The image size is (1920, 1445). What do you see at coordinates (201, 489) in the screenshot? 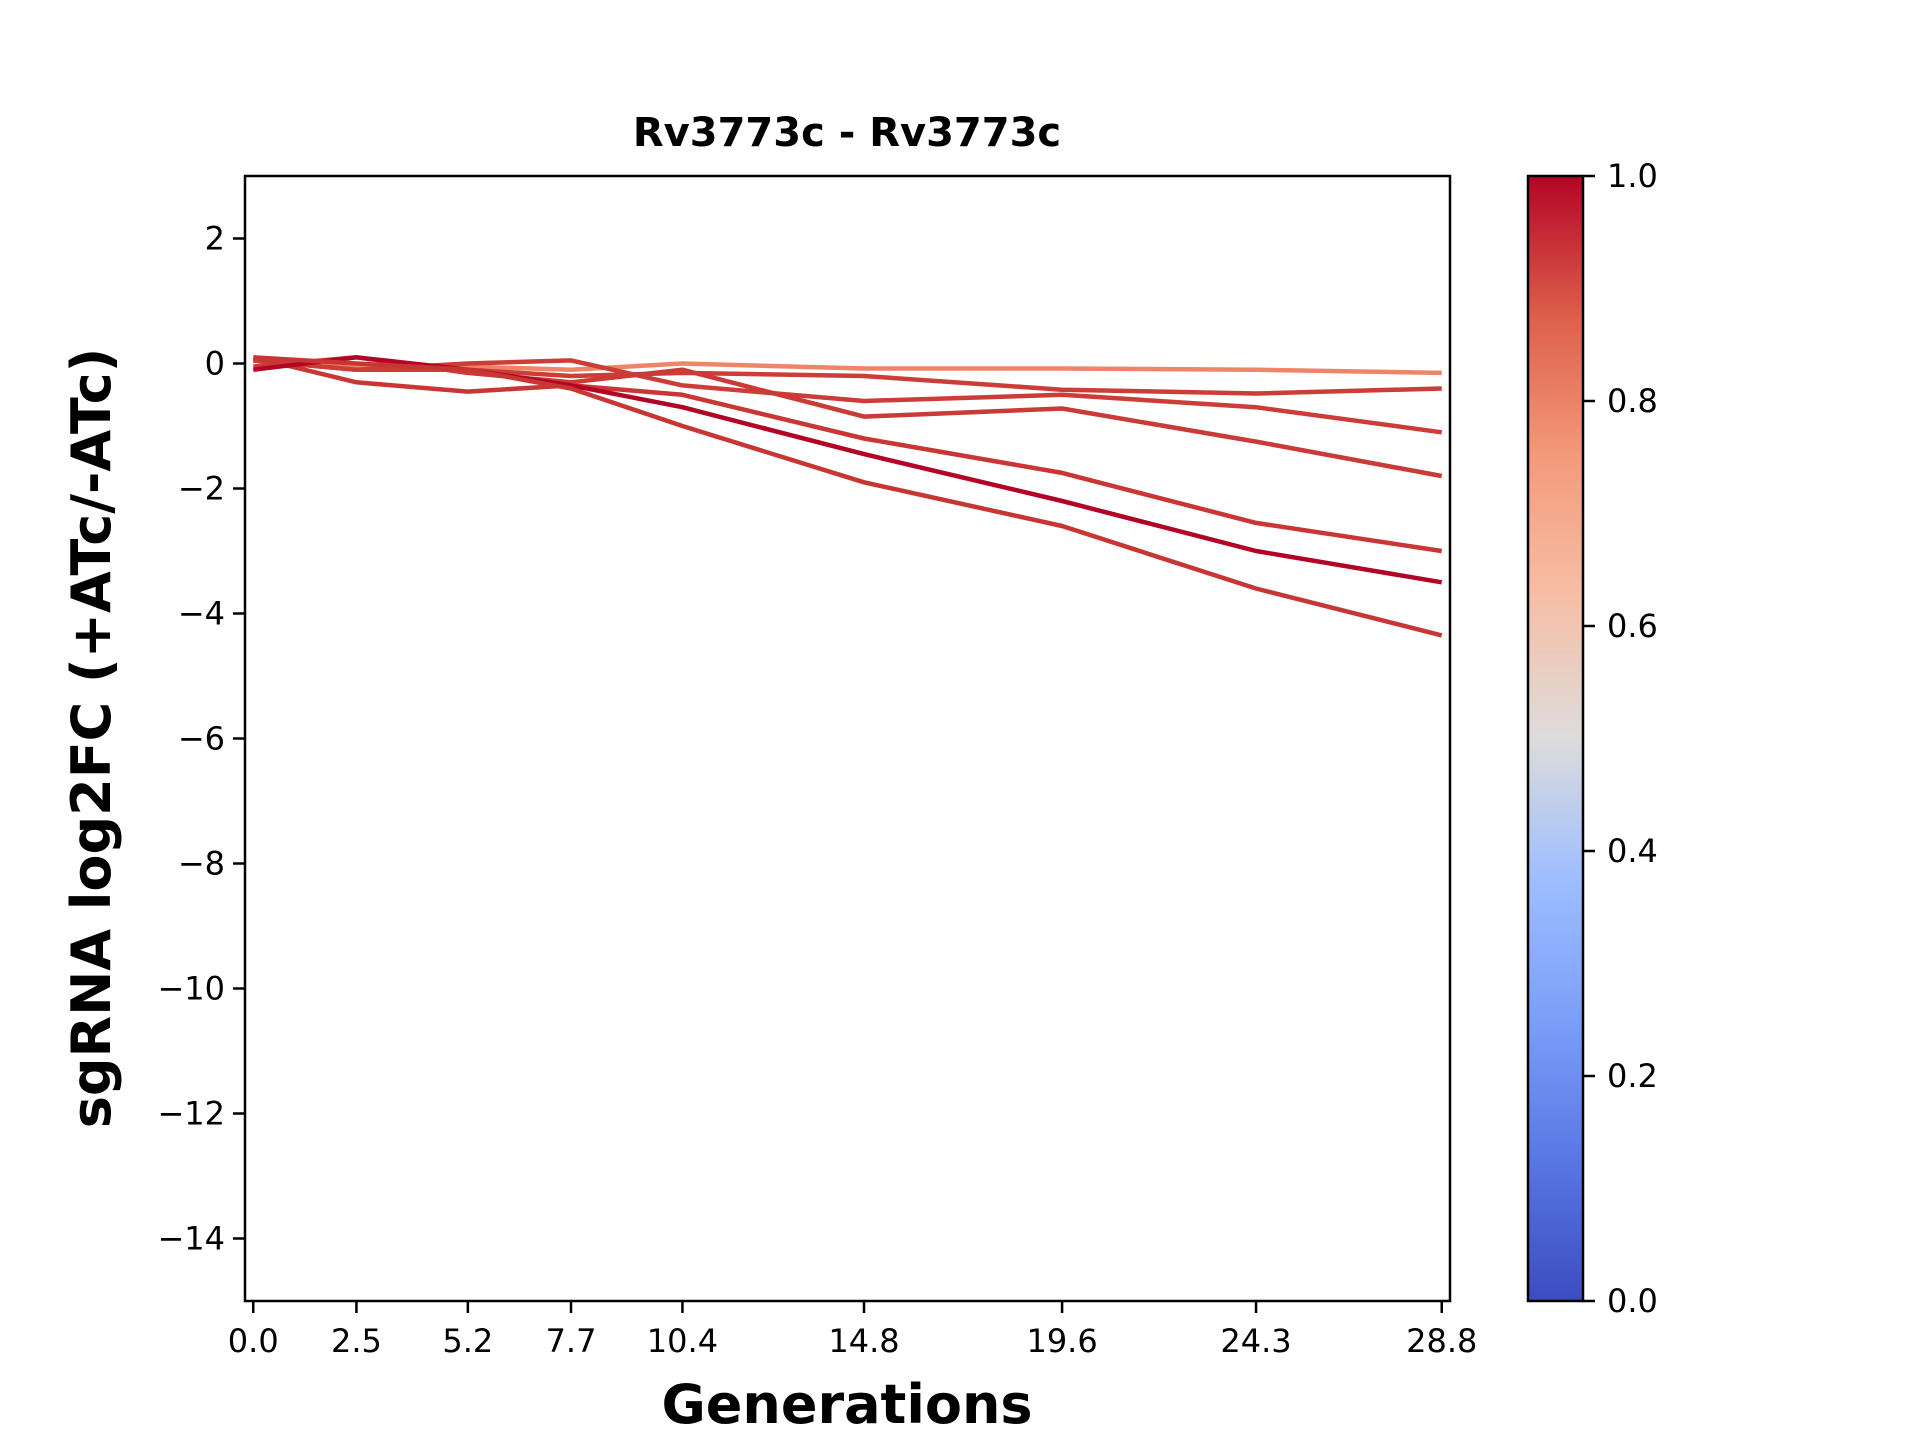
I see `y-tick-label: −2` at bounding box center [201, 489].